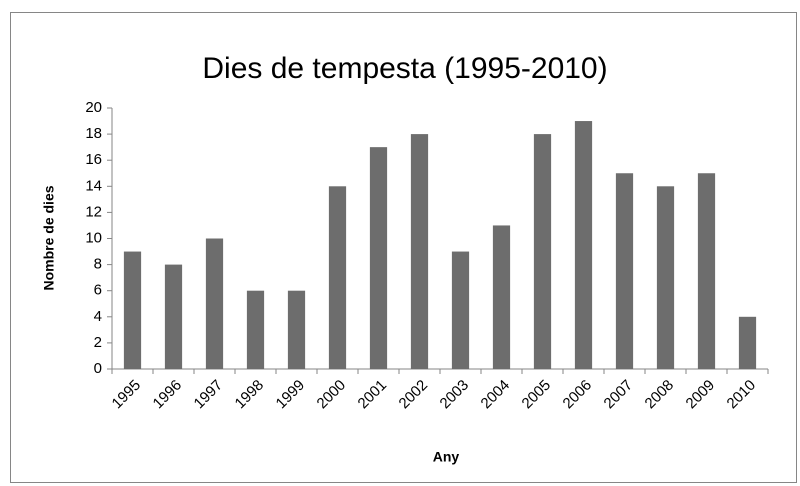 The height and width of the screenshot is (486, 800). I want to click on y-tick-label: 0, so click(98, 368).